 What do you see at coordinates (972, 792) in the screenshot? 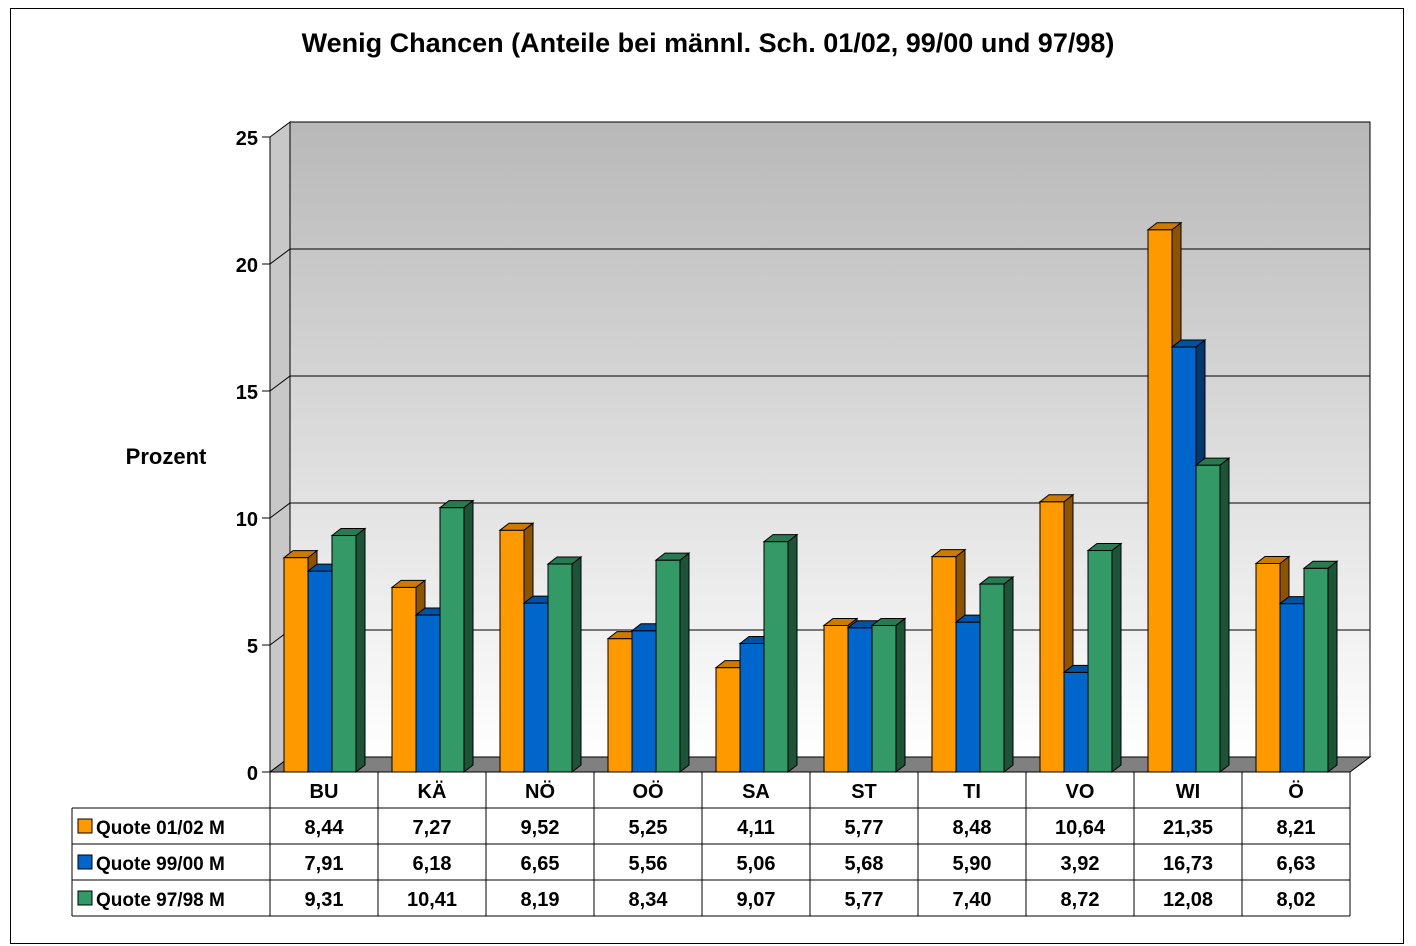
I see `x-tick-label: TI` at bounding box center [972, 792].